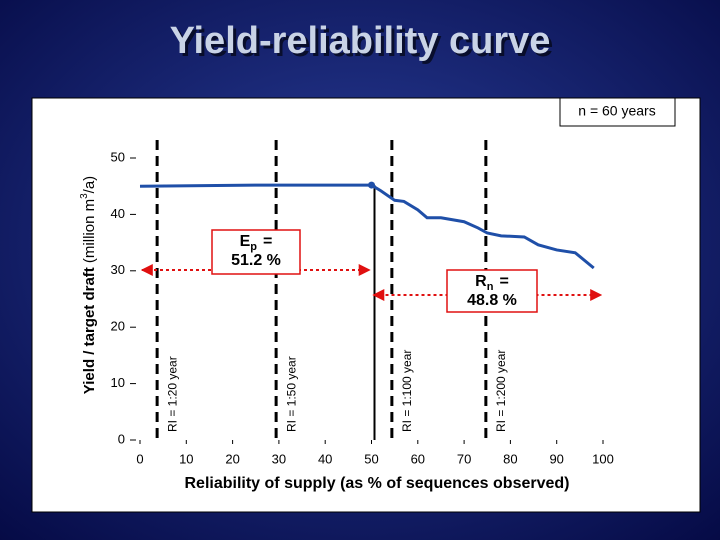 The image size is (720, 545). Describe the element at coordinates (367, 226) in the screenshot. I see `yield-curve` at that location.